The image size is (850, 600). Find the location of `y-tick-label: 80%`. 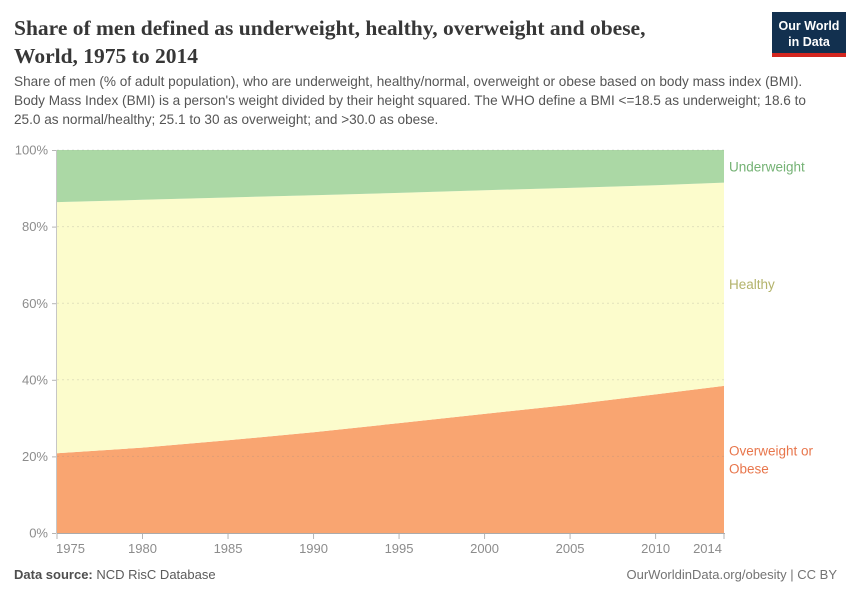

y-tick-label: 80% is located at coordinates (35, 226).